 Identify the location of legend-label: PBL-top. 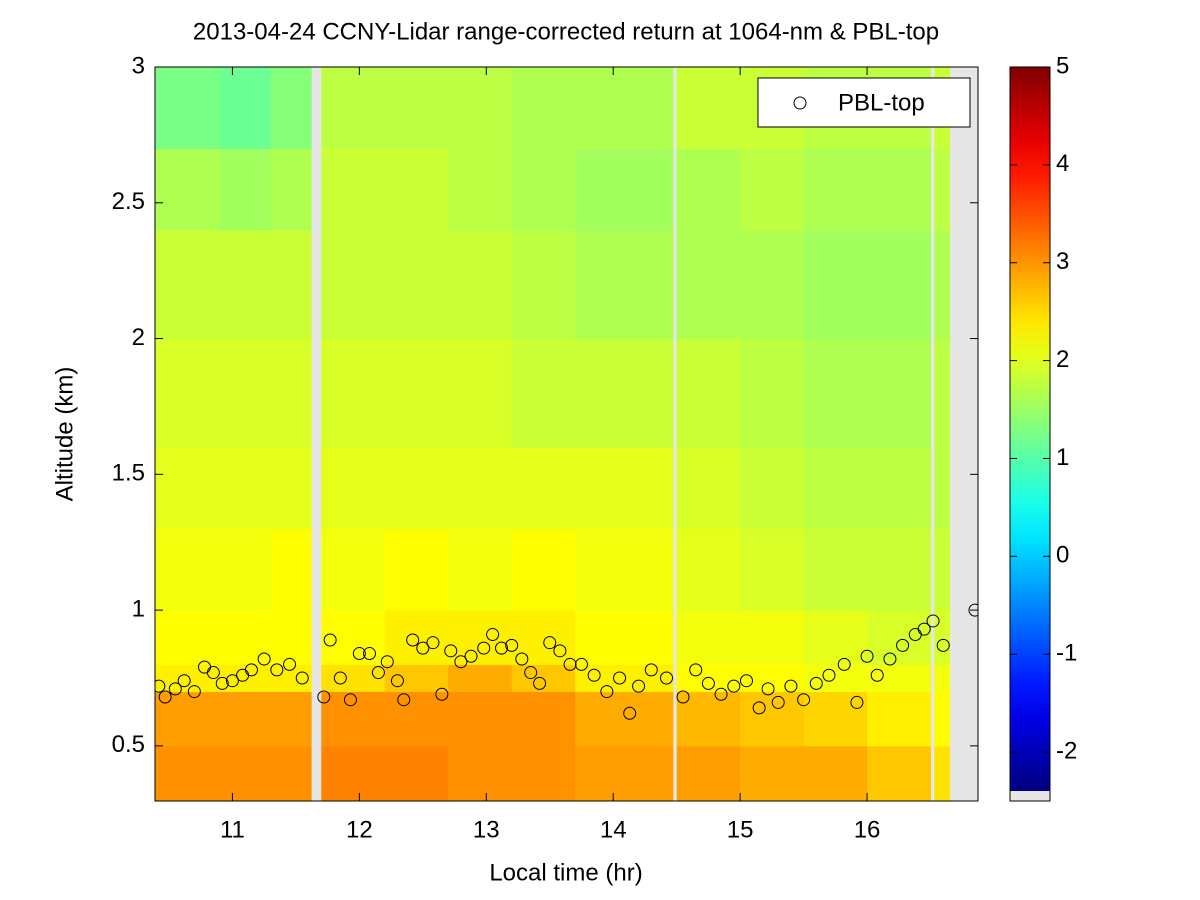
(881, 102).